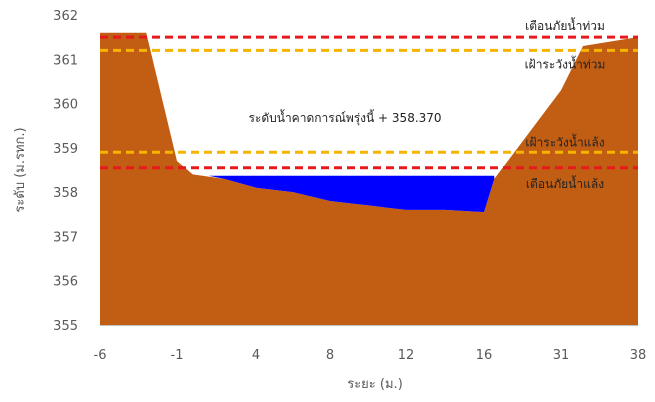 Image resolution: width=655 pixels, height=402 pixels. Describe the element at coordinates (330, 355) in the screenshot. I see `x-tick-label: 8` at that location.